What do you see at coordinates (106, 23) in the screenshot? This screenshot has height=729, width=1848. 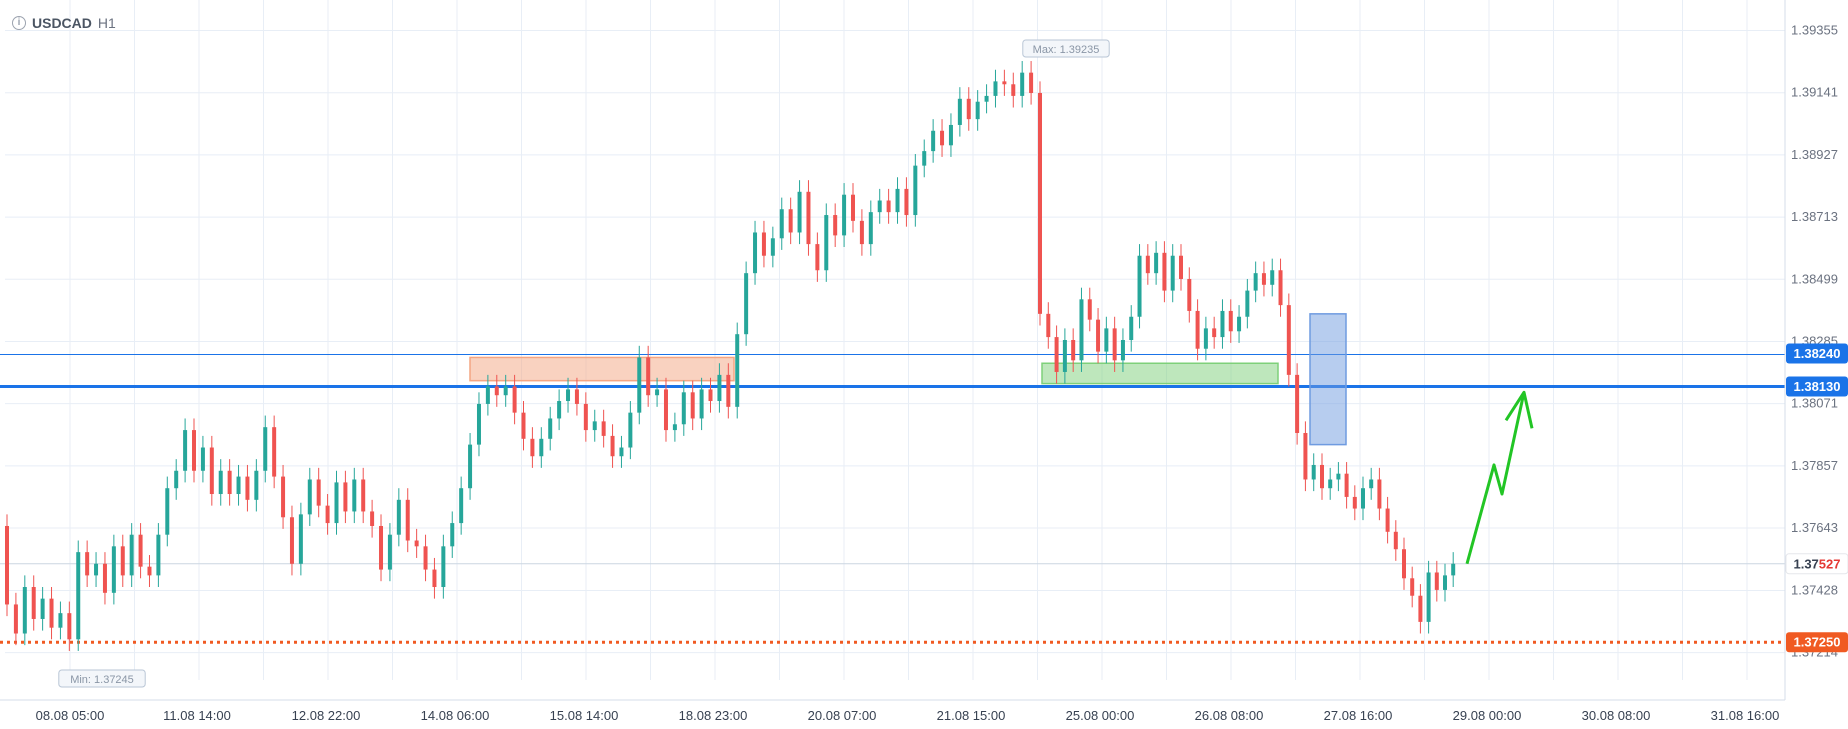 I see `timeframe-label: H1` at bounding box center [106, 23].